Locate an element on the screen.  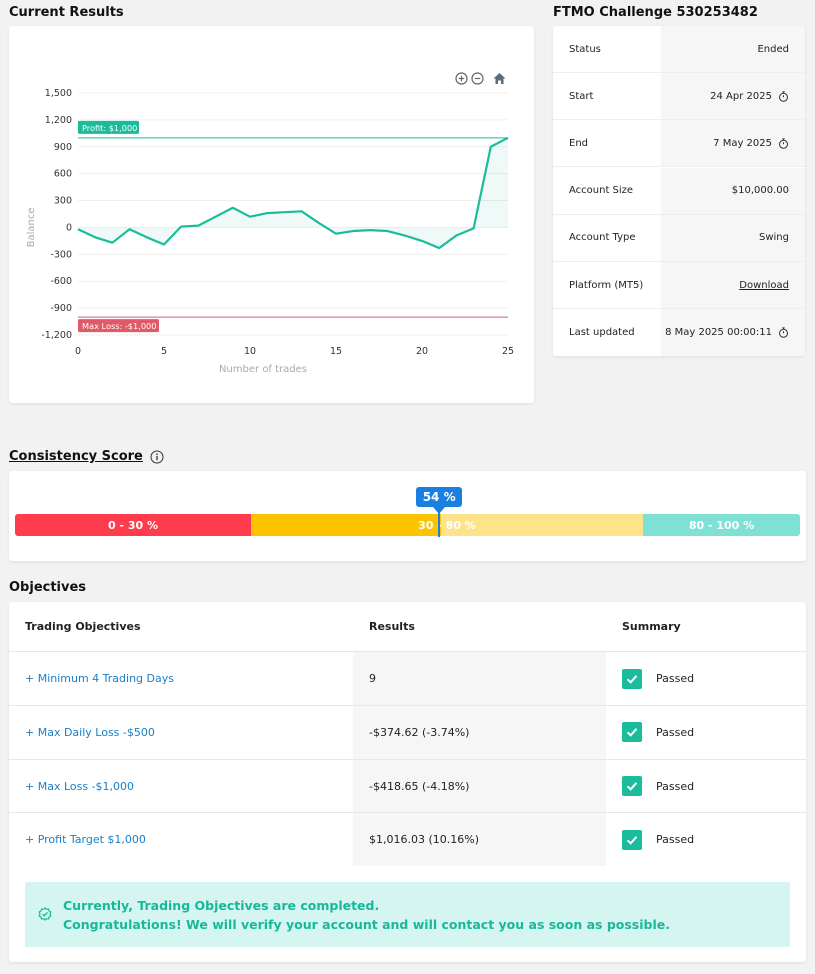
score-marker-line is located at coordinates (439, 525).